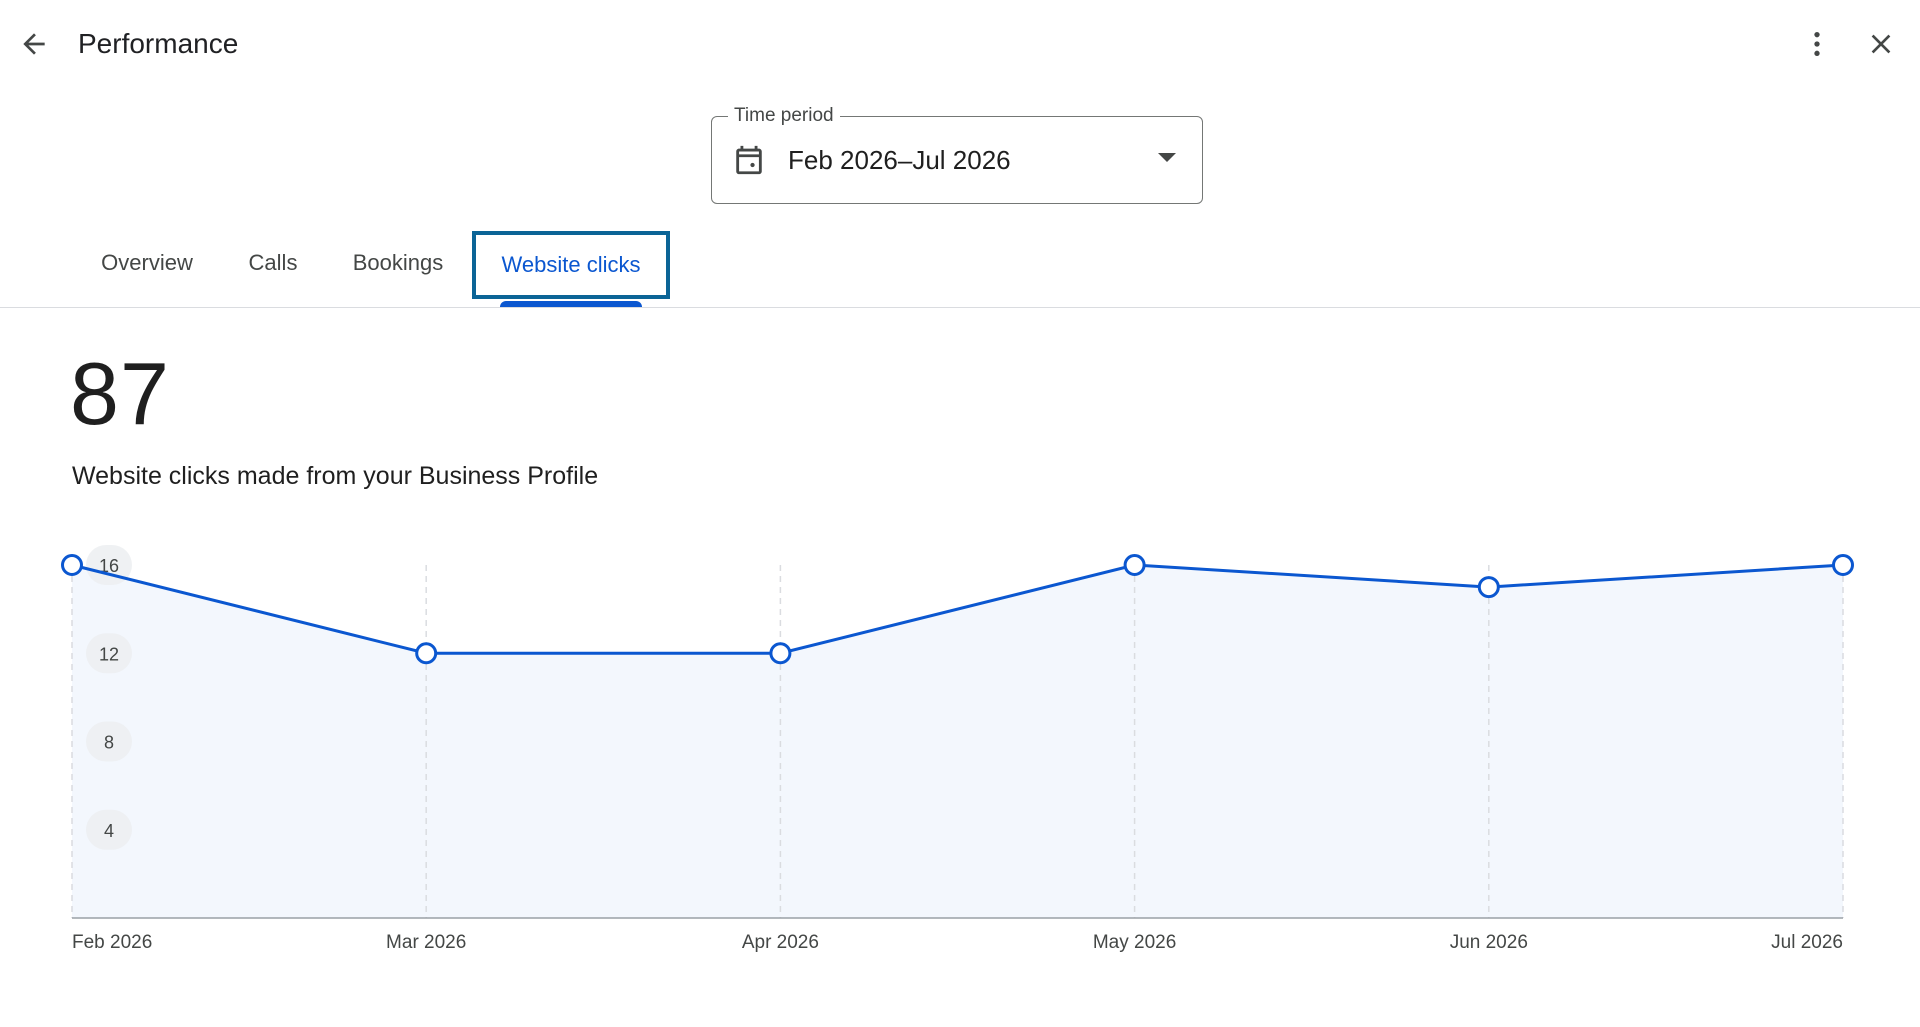 Image resolution: width=1920 pixels, height=1027 pixels. What do you see at coordinates (780, 942) in the screenshot?
I see `x-tick-label: Apr 2026` at bounding box center [780, 942].